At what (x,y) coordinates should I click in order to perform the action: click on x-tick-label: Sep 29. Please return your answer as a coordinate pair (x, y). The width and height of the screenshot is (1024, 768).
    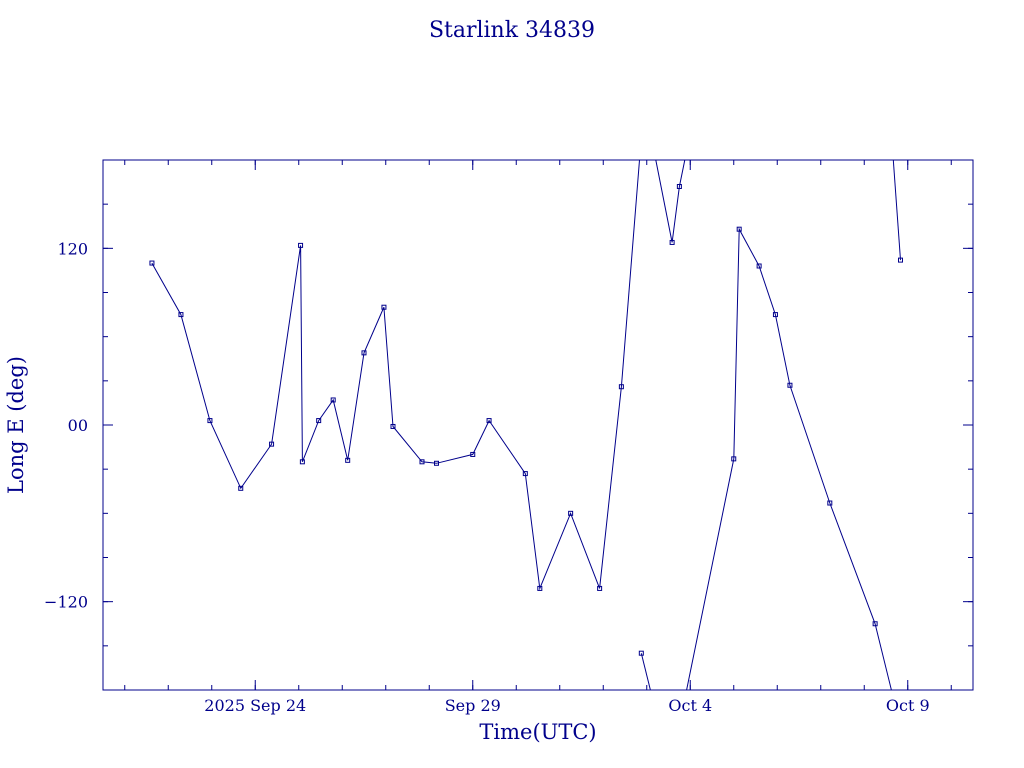
    Looking at the image, I should click on (473, 705).